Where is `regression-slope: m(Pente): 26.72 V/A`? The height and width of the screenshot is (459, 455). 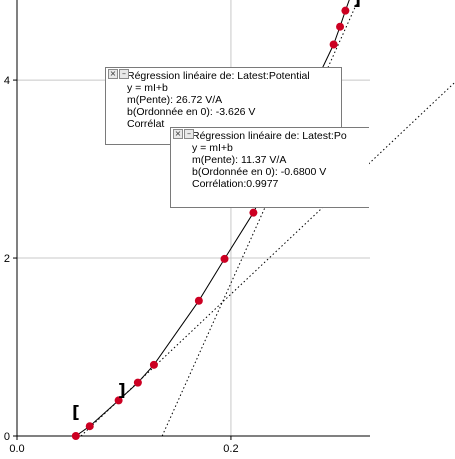 regression-slope: m(Pente): 26.72 V/A is located at coordinates (175, 100).